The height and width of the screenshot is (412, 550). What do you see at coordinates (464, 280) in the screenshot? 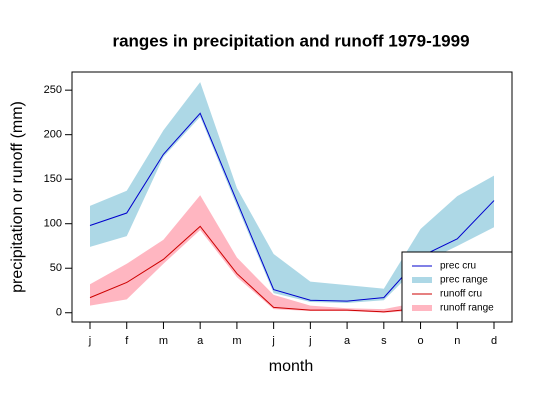
I see `legend-label: prec range` at bounding box center [464, 280].